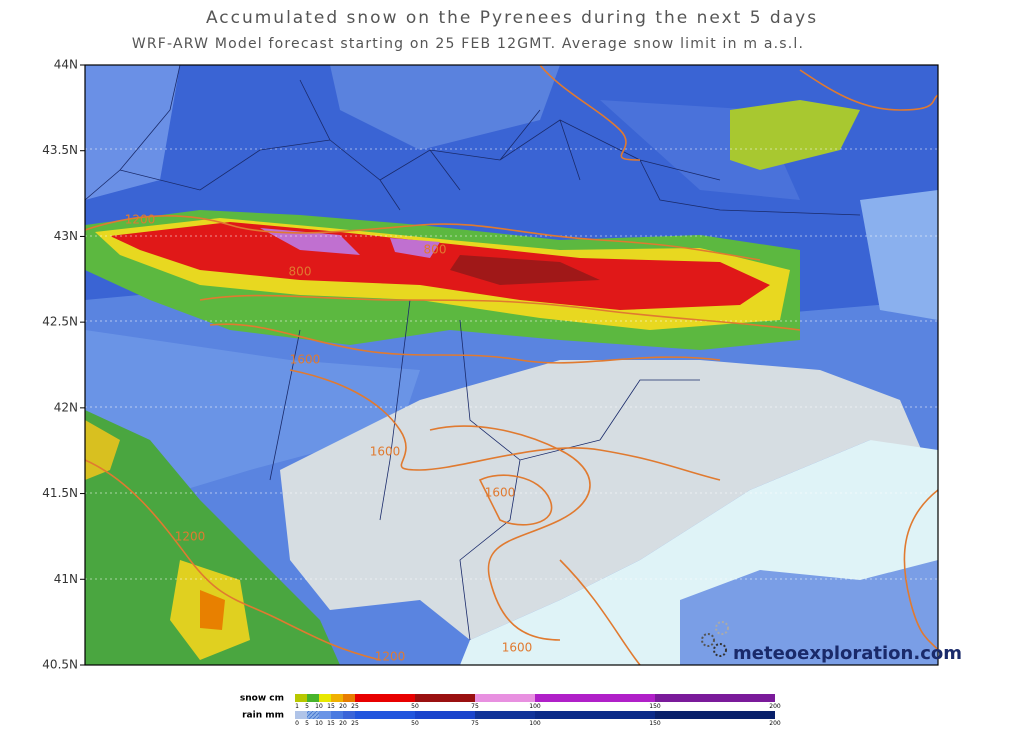 The image size is (1024, 730). I want to click on lat-label: 42.5N, so click(60, 322).